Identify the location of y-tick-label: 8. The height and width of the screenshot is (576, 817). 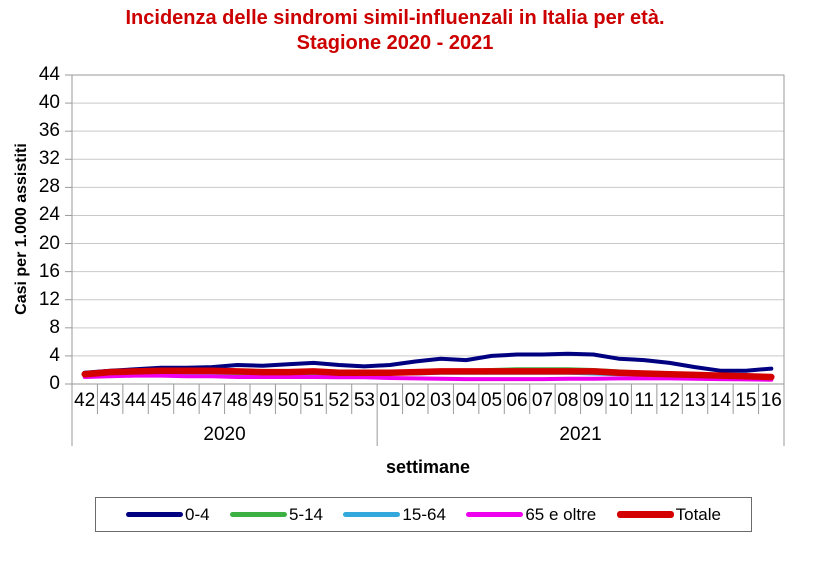
(54, 327).